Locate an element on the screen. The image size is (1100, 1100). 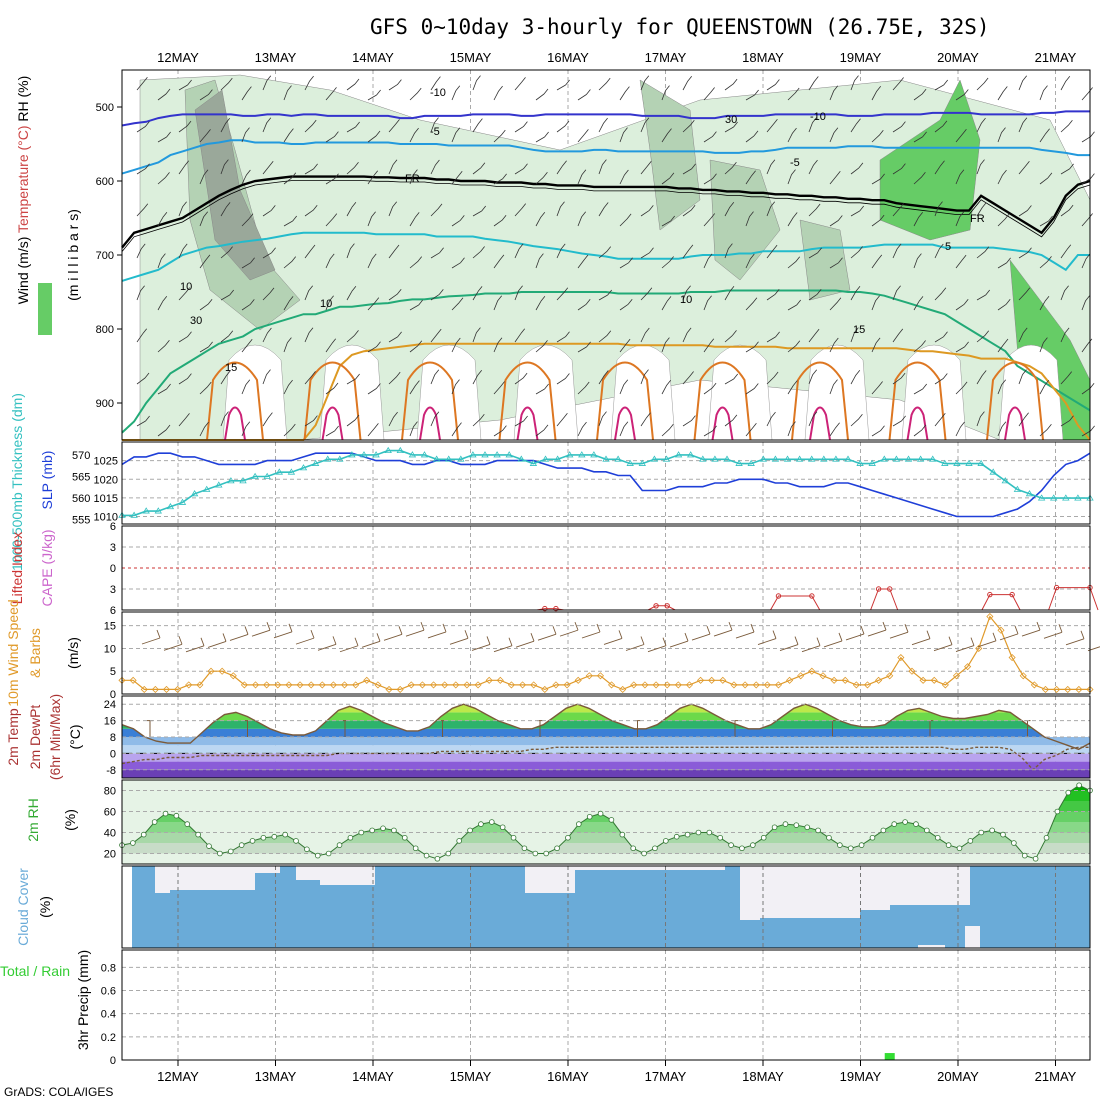
dewpoint-line is located at coordinates (605, 758).